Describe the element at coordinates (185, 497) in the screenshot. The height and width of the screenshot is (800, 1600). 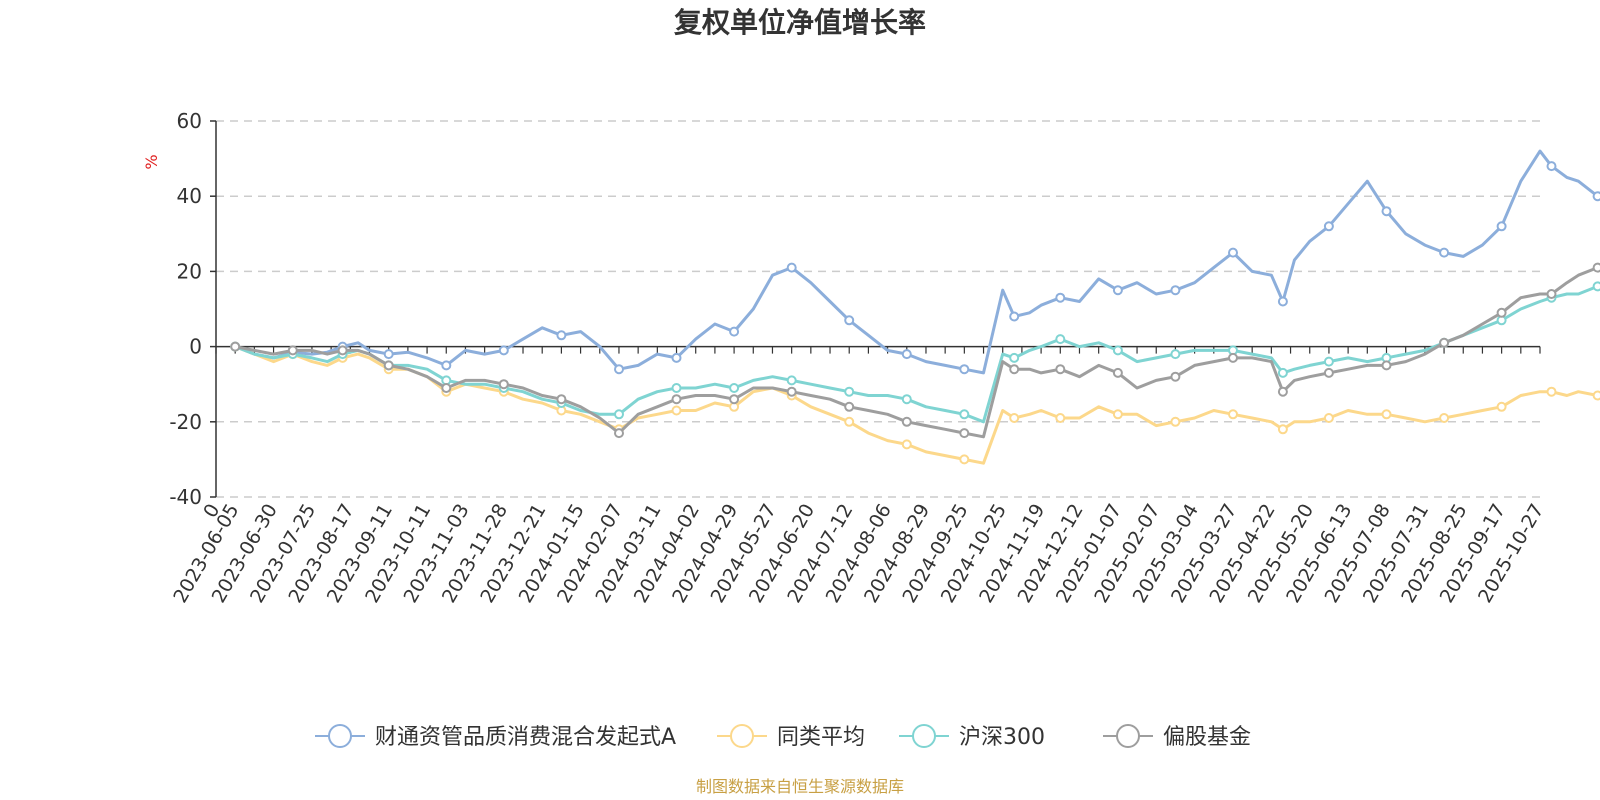
I see `y-tick-label: -40` at that location.